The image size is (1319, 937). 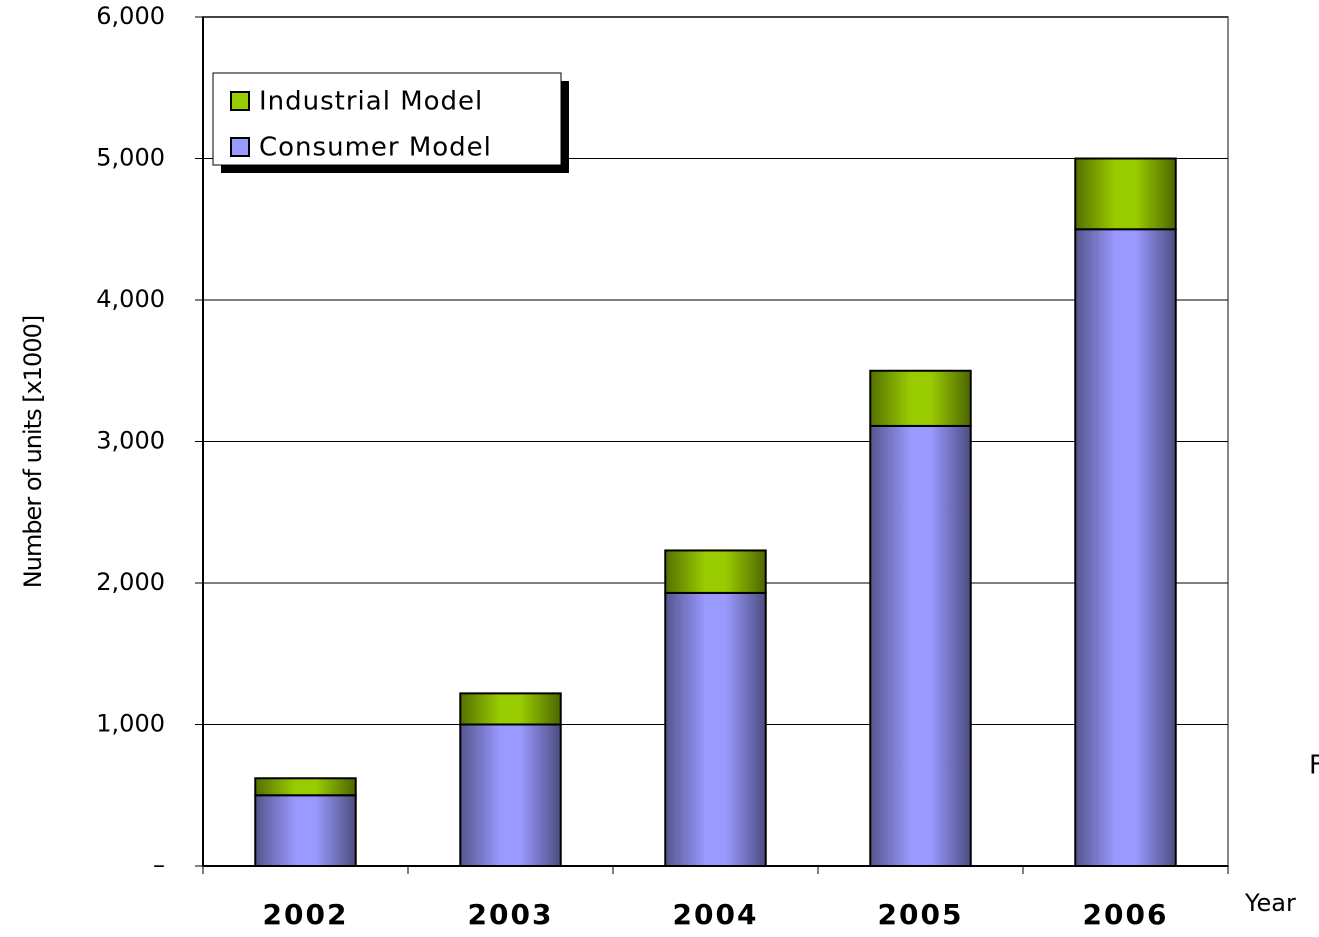 I want to click on y-axis-label: Number of units [x1000], so click(x=33, y=452).